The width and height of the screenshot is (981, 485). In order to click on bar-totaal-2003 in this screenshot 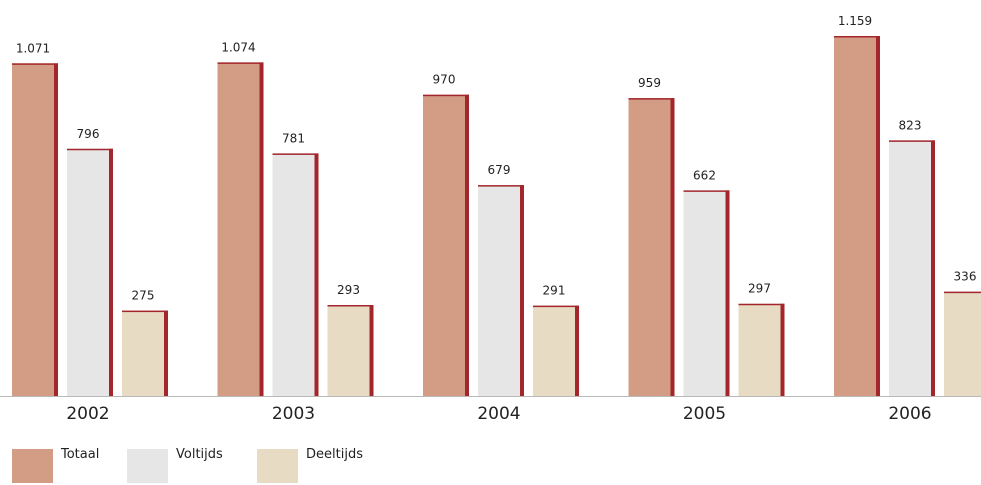, I will do `click(240, 229)`.